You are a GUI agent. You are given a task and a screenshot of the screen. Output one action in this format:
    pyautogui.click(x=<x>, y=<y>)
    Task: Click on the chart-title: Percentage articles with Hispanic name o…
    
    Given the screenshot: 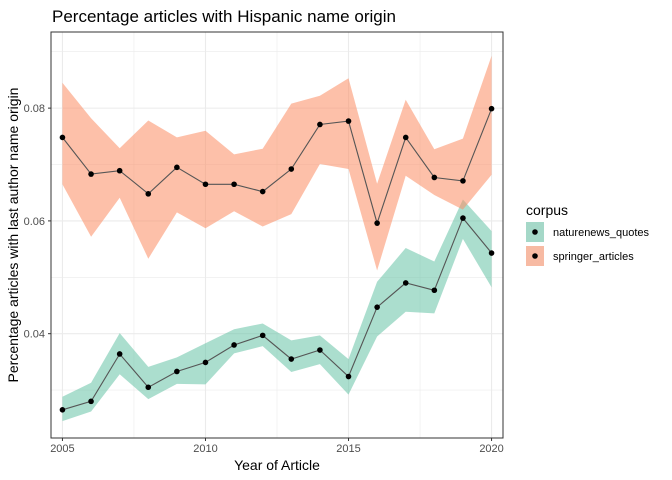 What is the action you would take?
    pyautogui.click(x=224, y=16)
    